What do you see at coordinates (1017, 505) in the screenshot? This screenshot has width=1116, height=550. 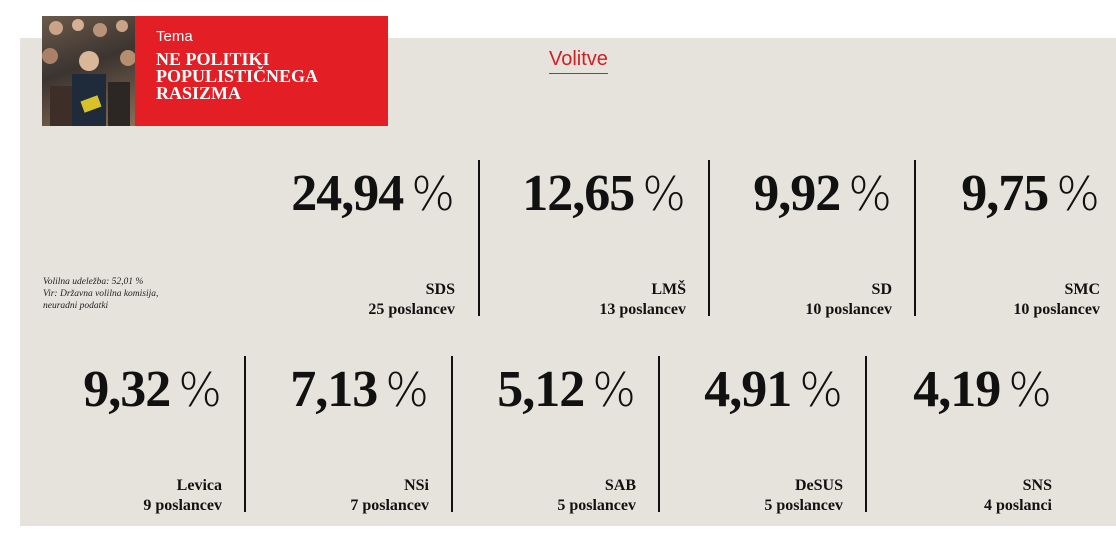 I see `seat-count: 4 poslanci` at bounding box center [1017, 505].